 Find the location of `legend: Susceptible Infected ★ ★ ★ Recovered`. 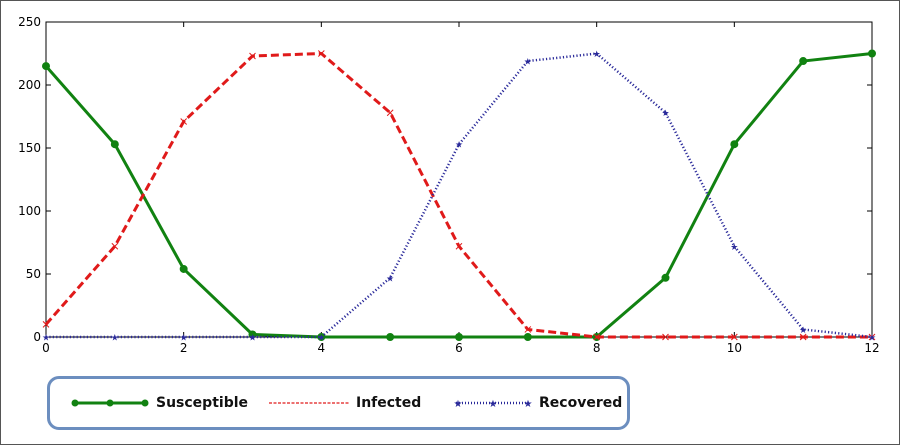

legend: Susceptible Infected ★ ★ ★ Recovered is located at coordinates (338, 403).